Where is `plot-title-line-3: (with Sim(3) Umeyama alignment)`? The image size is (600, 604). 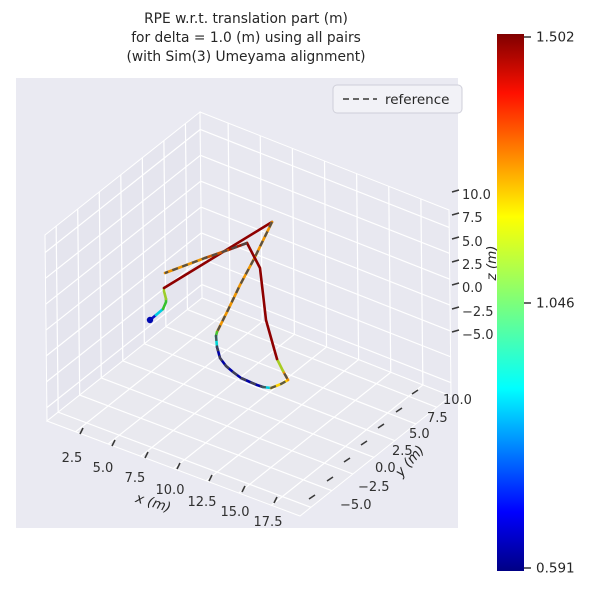
plot-title-line-3: (with Sim(3) Umeyama alignment) is located at coordinates (245, 57).